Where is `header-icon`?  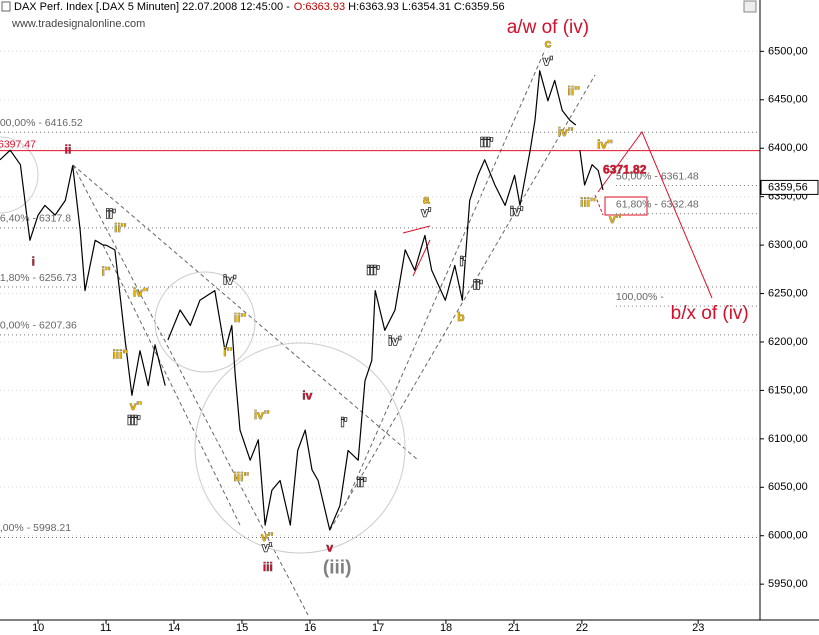
header-icon is located at coordinates (6, 6).